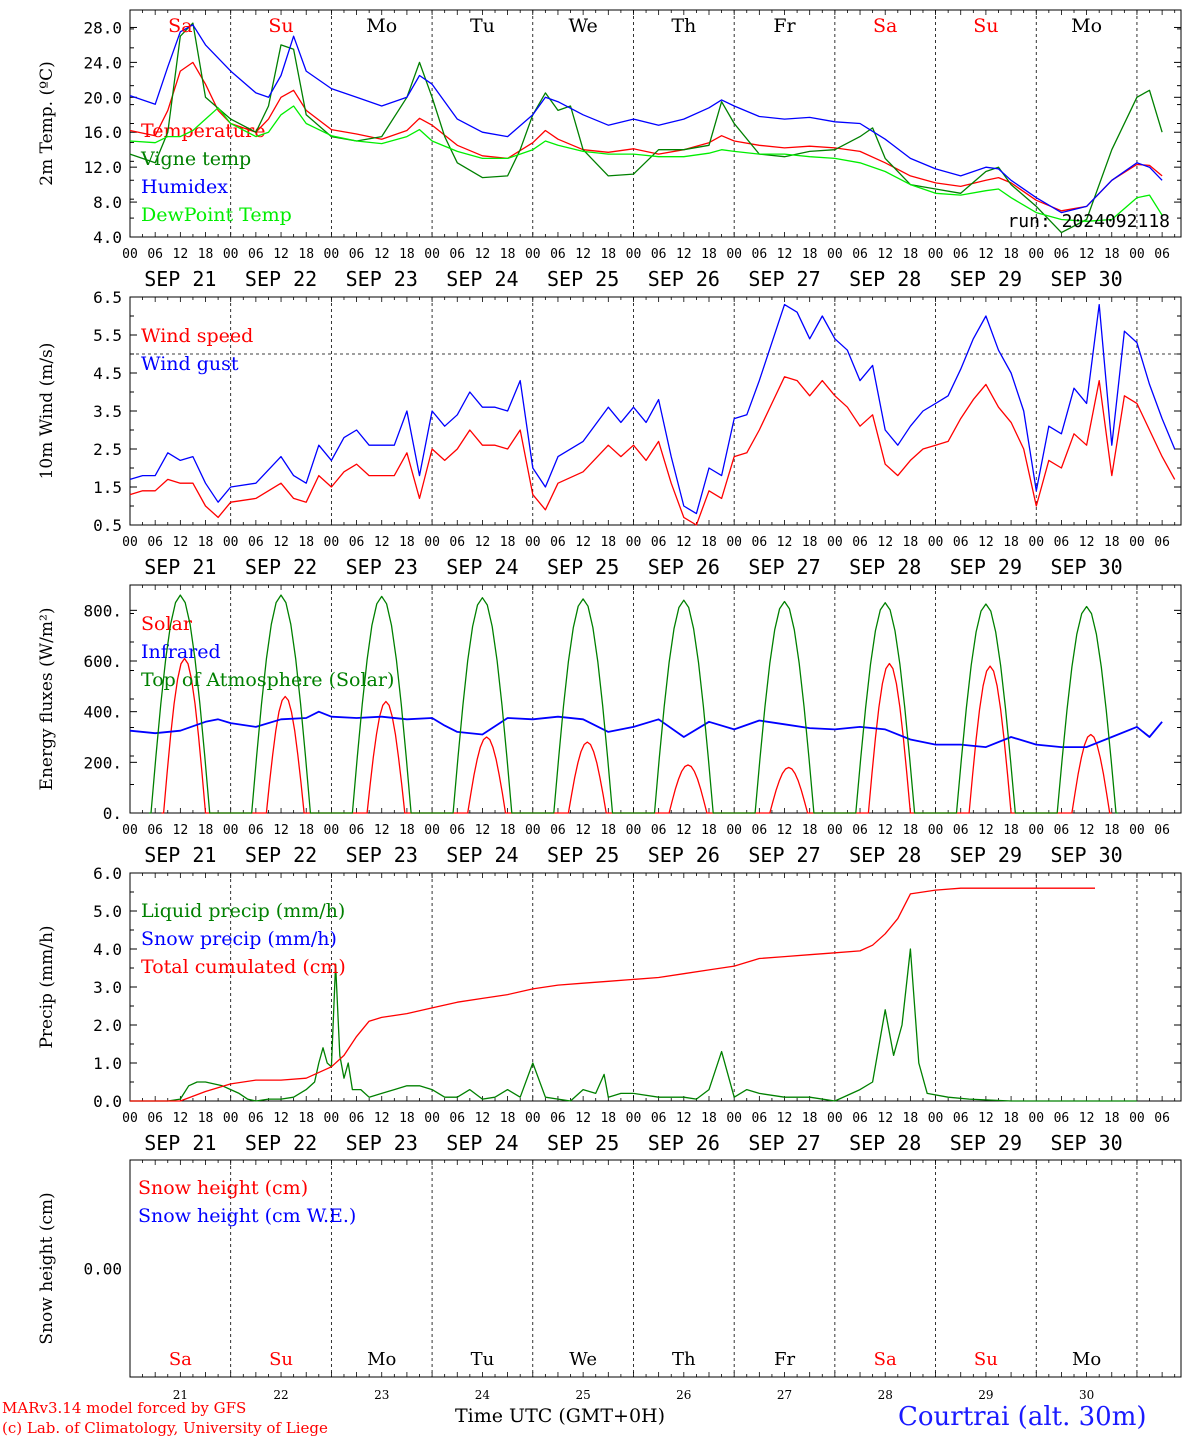 This screenshot has width=1194, height=1440. I want to click on legend-snow-height-cm-w-e-: Snow height (cm W.E.), so click(247, 1216).